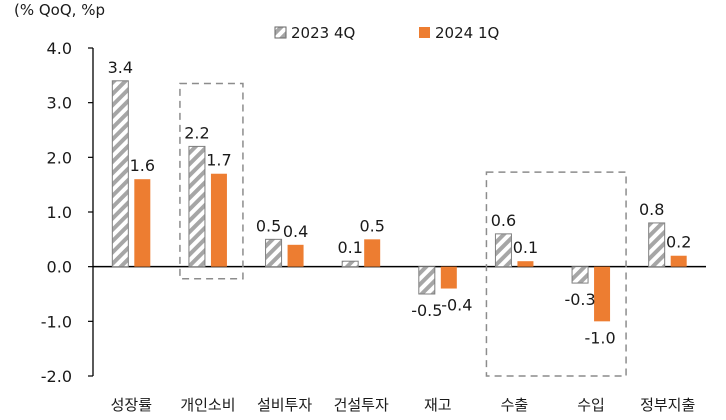 The height and width of the screenshot is (420, 726). Describe the element at coordinates (556, 274) in the screenshot. I see `highlight-box-trade` at that location.